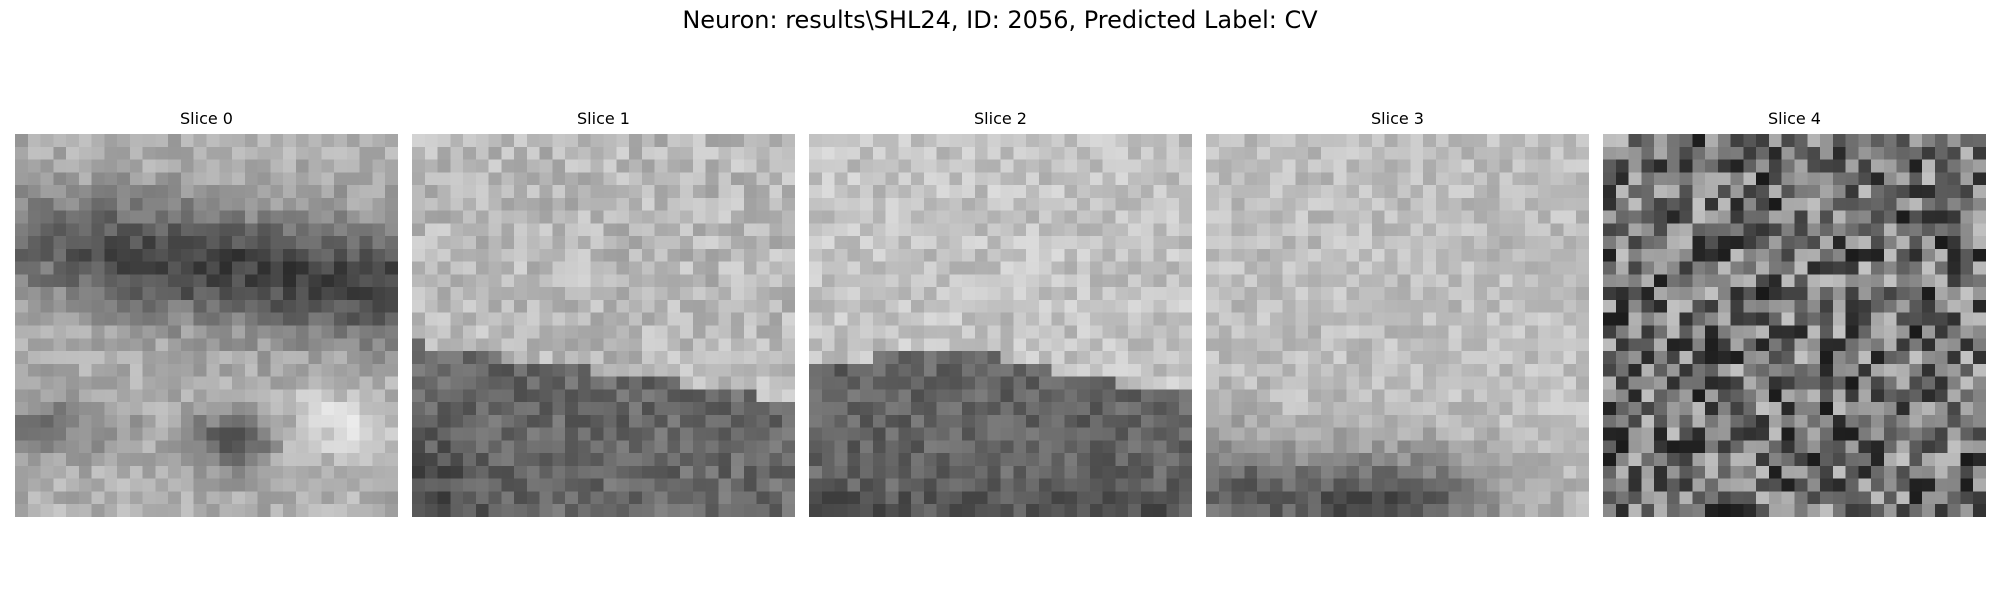 The height and width of the screenshot is (600, 2000). I want to click on slice-0-title: Slice 0, so click(206, 118).